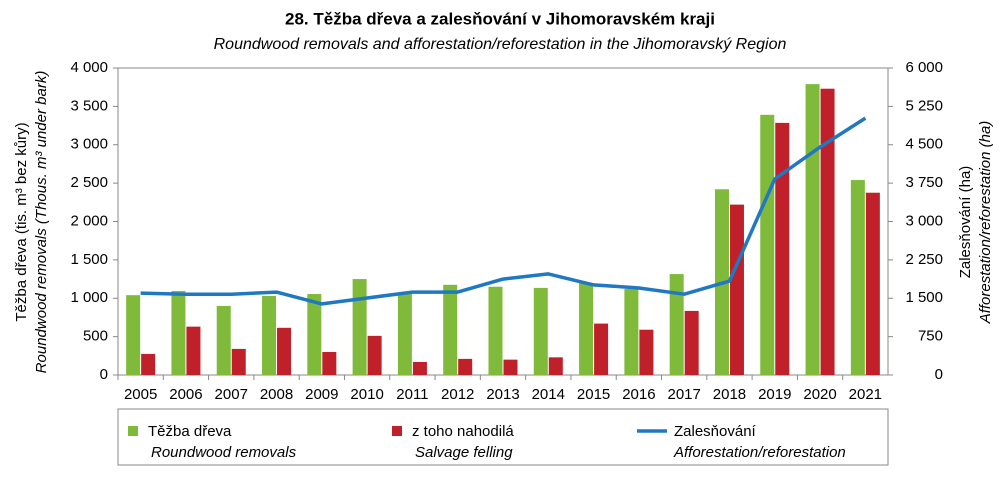 This screenshot has height=478, width=1004. What do you see at coordinates (231, 394) in the screenshot?
I see `x-tick-label: 2007` at bounding box center [231, 394].